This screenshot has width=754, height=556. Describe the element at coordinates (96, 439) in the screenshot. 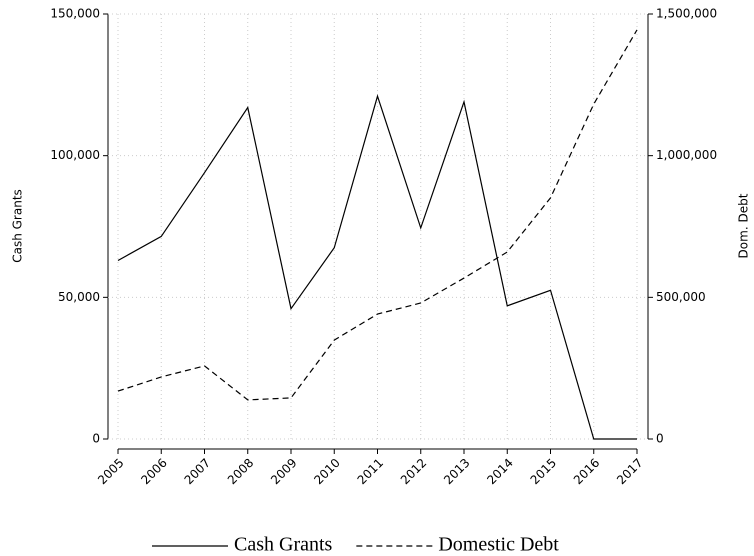

I see `y-tick-label: 0` at that location.